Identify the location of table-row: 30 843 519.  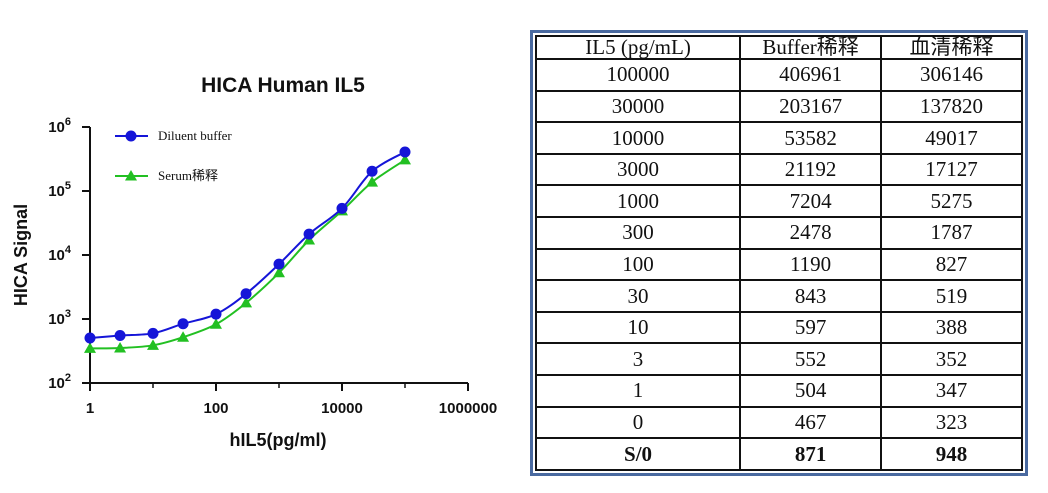
(778, 296).